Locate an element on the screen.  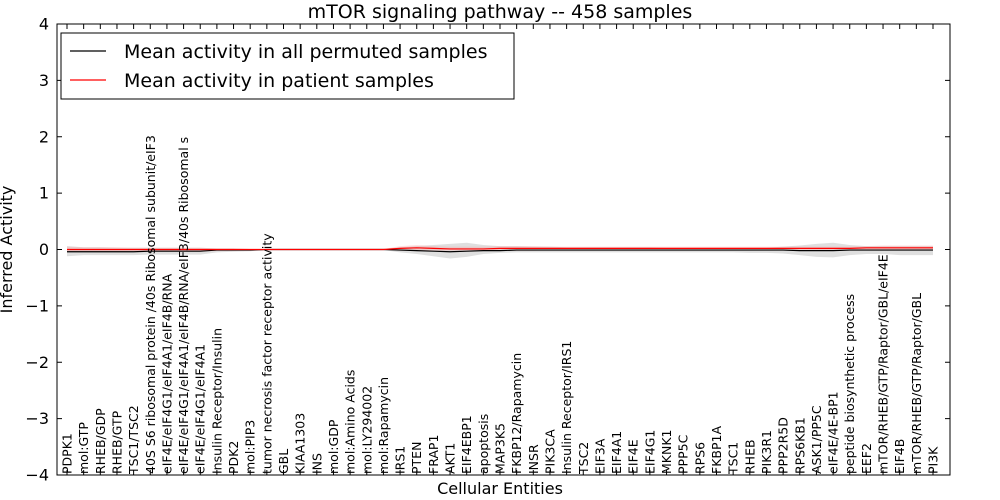
xtick-label-45: ASK1/PP5C is located at coordinates (816, 439).